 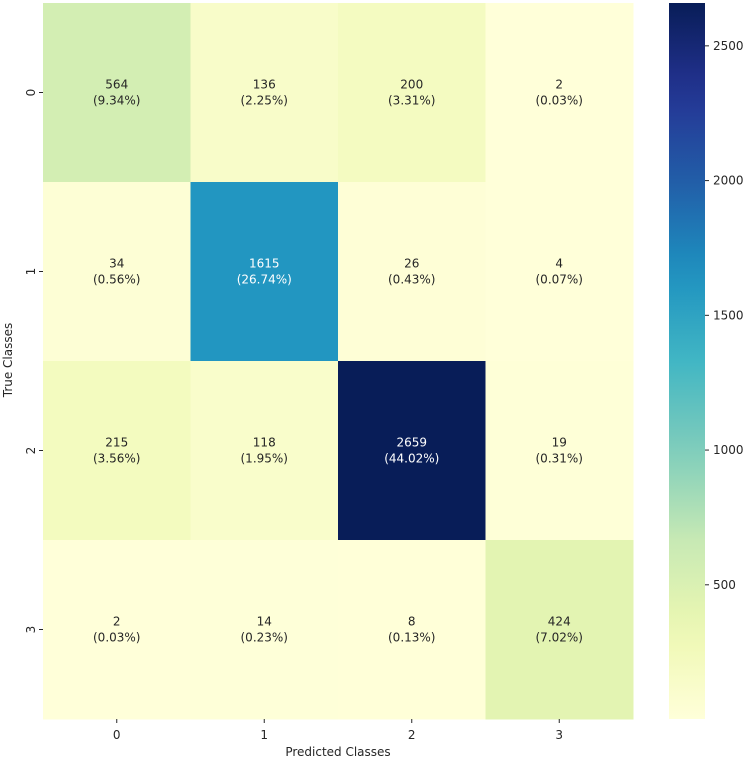 What do you see at coordinates (31, 630) in the screenshot?
I see `y-tick-label-3: 3` at bounding box center [31, 630].